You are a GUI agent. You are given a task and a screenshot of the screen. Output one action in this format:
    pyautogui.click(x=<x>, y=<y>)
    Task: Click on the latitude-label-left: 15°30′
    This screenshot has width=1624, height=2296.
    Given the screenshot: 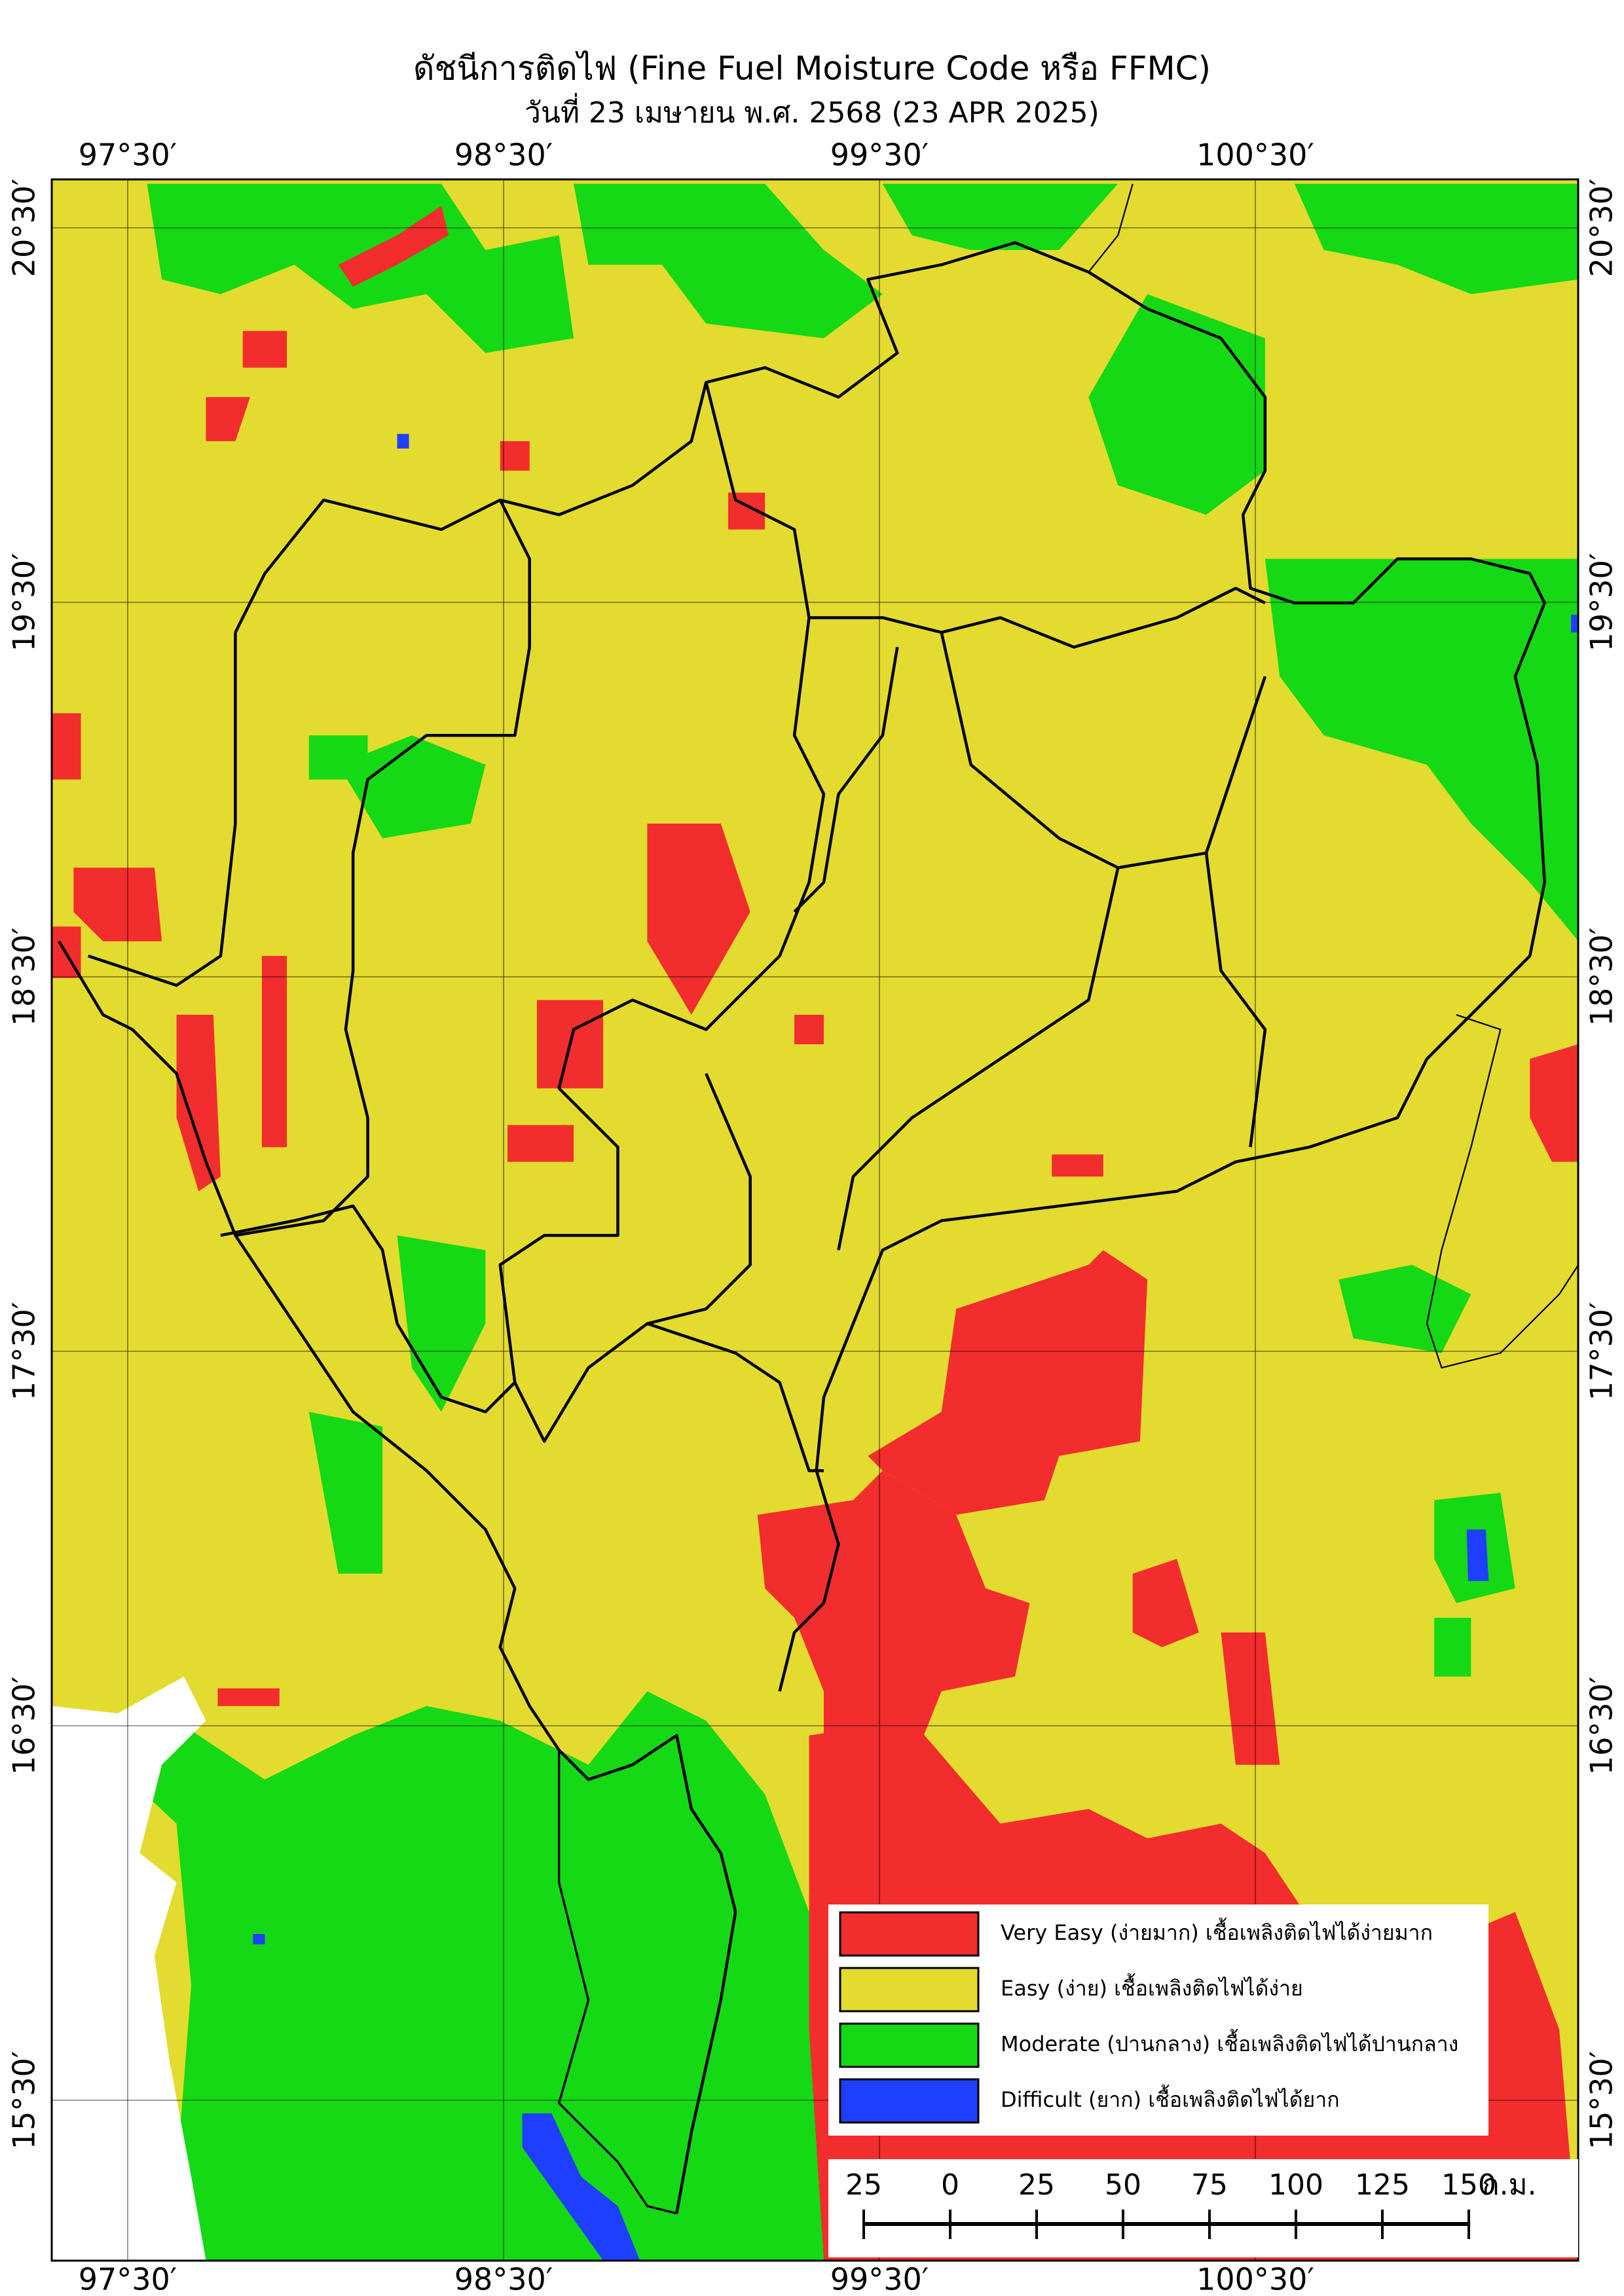 What is the action you would take?
    pyautogui.click(x=24, y=2100)
    